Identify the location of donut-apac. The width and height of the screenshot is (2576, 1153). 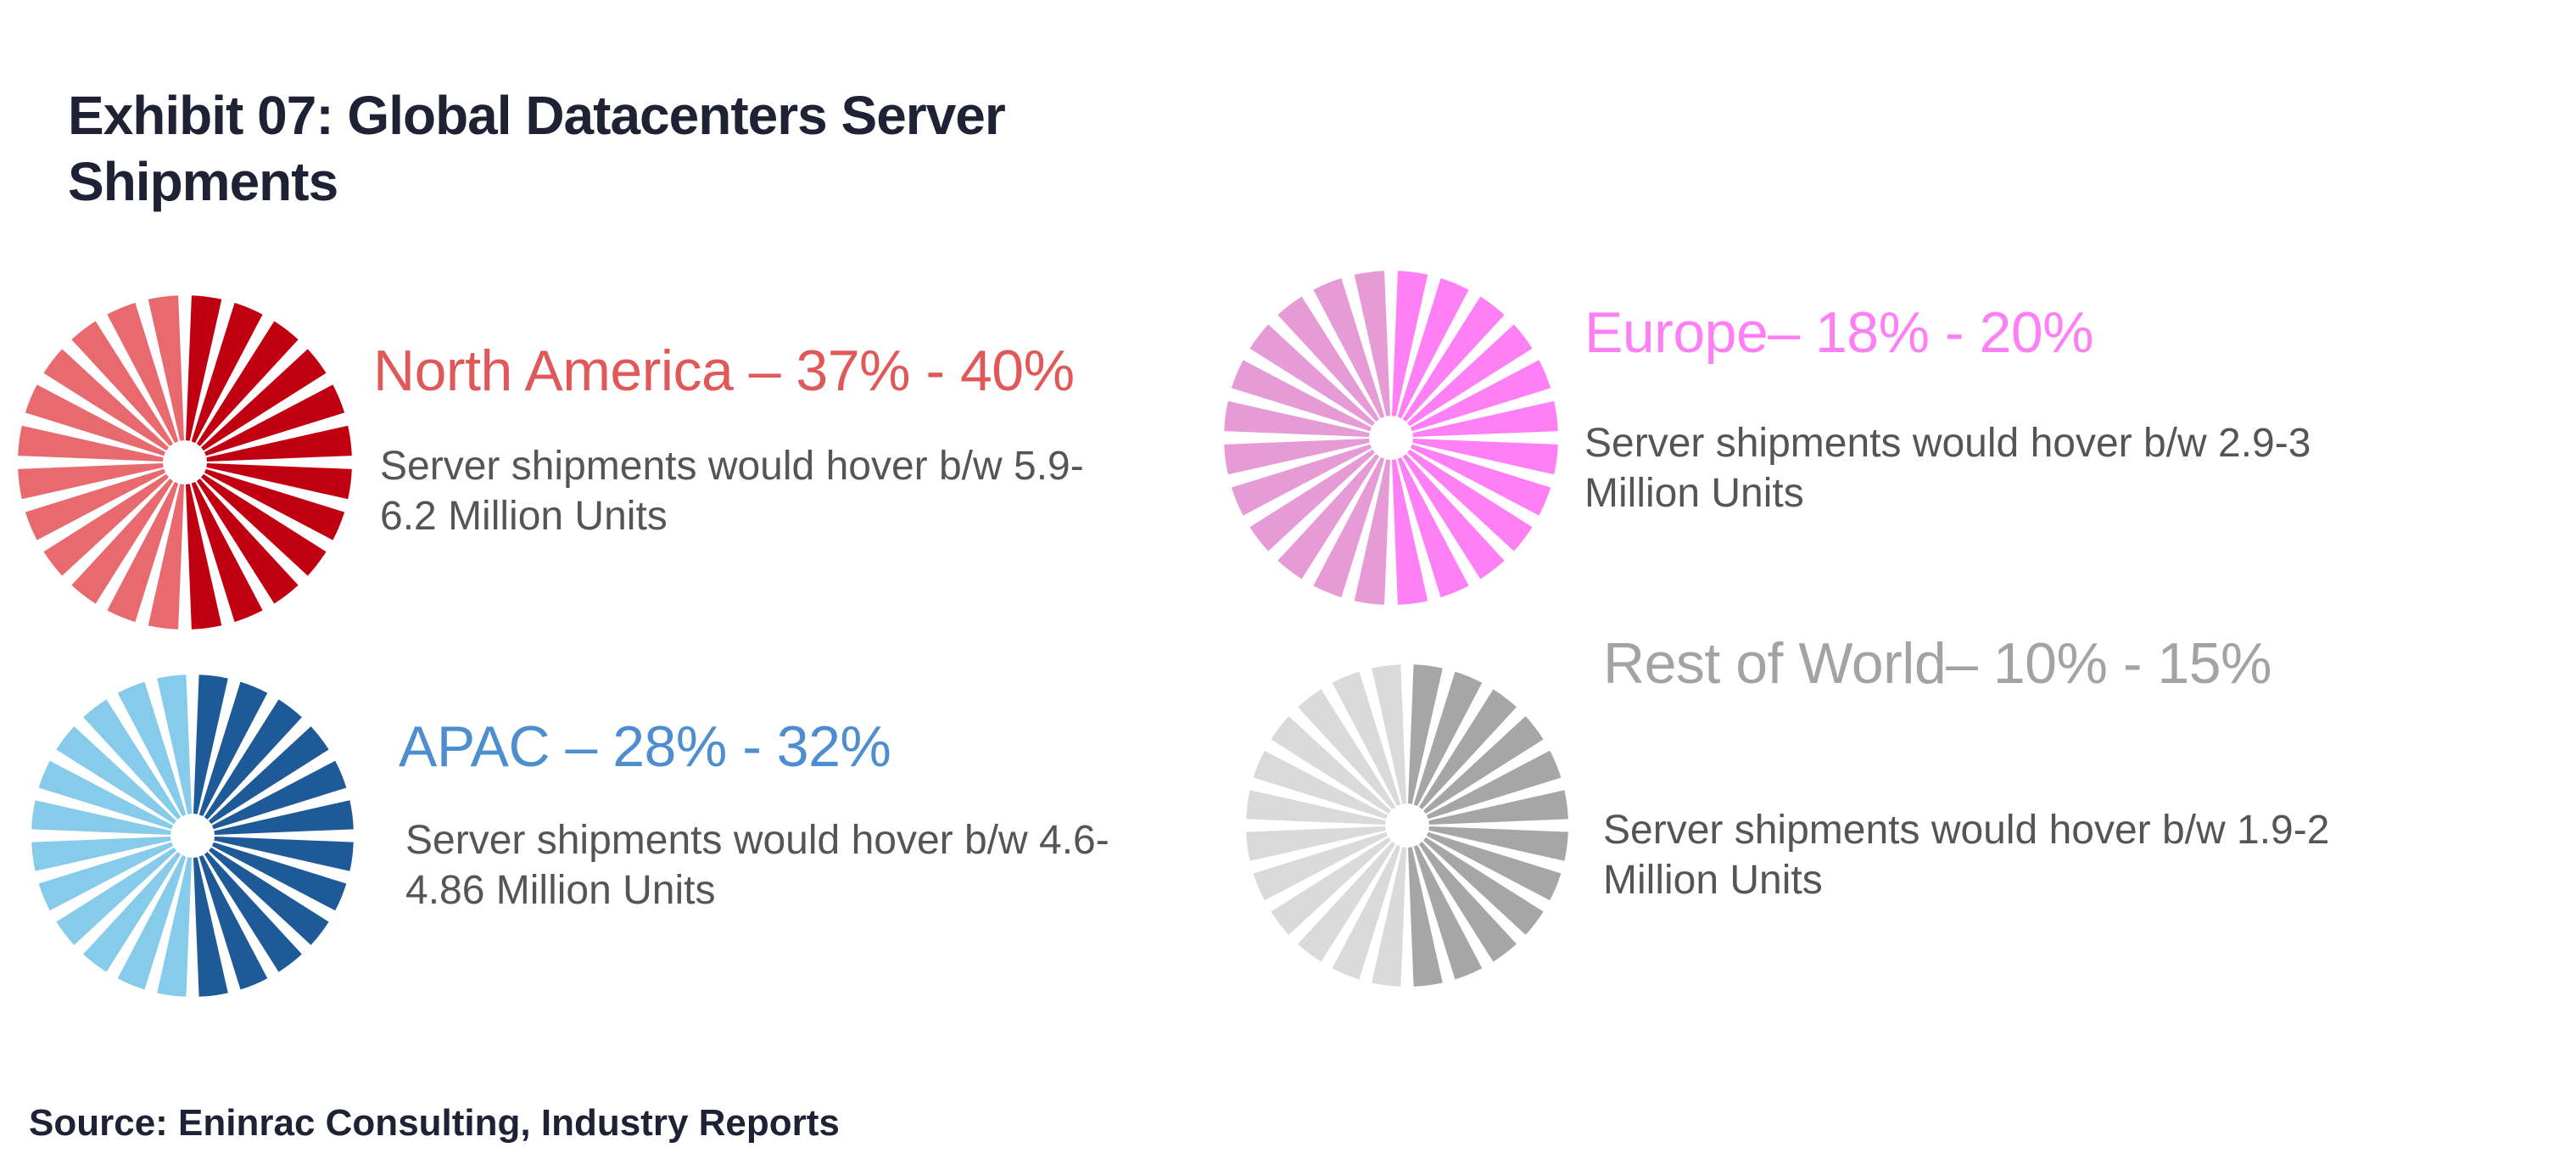
(192, 835).